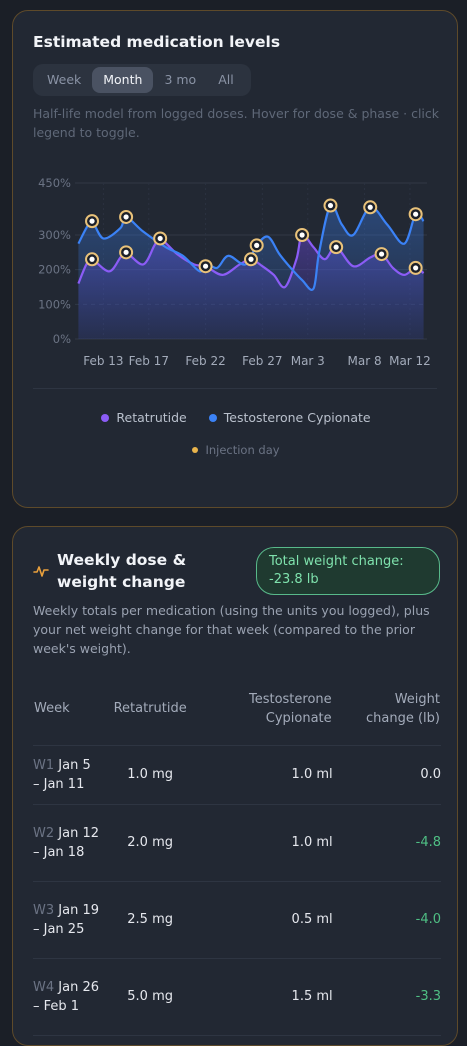 The image size is (467, 1046). I want to click on card-title: Estimated medication levels, so click(157, 42).